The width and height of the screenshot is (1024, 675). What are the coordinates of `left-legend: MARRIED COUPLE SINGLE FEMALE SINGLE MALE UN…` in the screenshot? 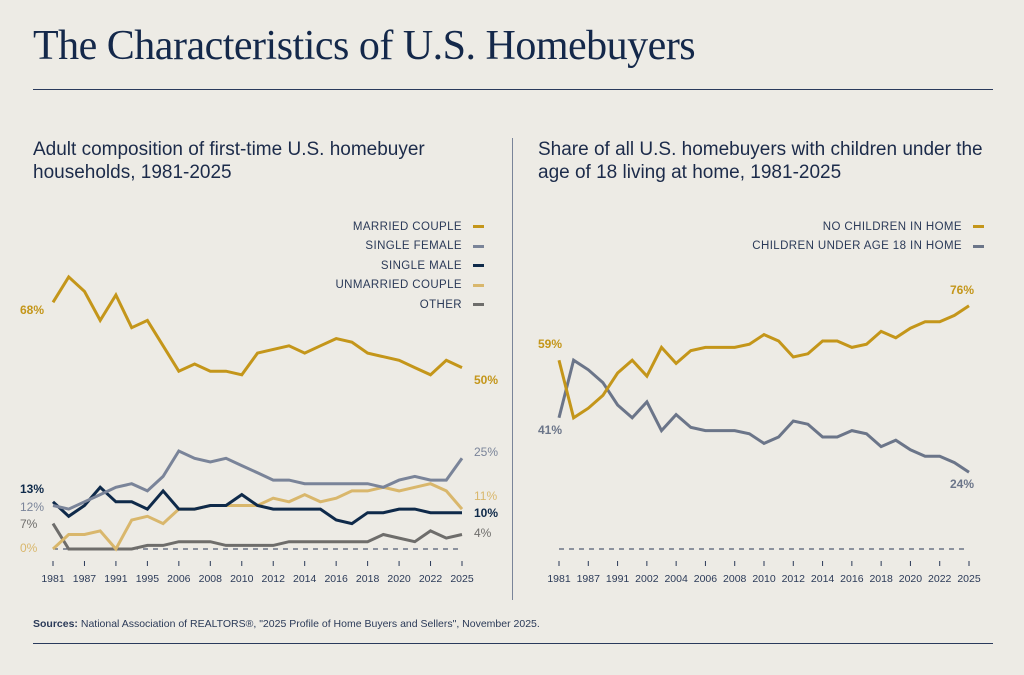 It's located at (409, 266).